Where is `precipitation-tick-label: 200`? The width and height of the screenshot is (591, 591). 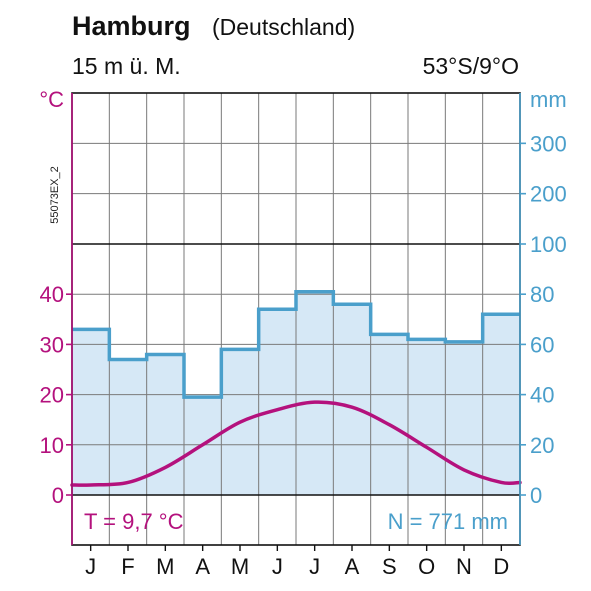
precipitation-tick-label: 200 is located at coordinates (548, 194).